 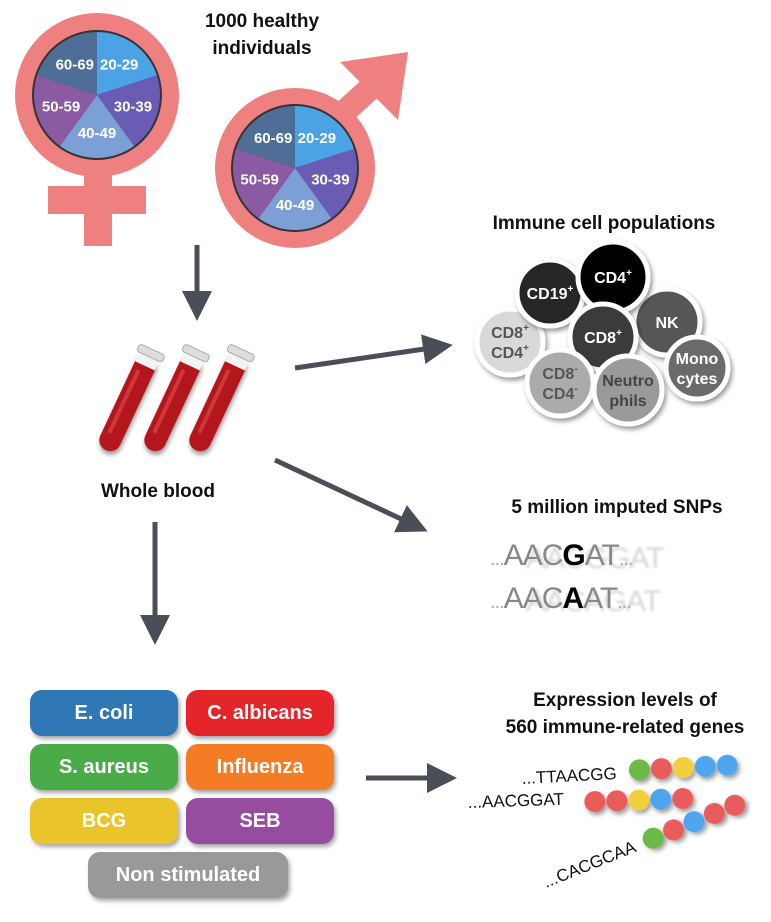 I want to click on arrow-blood-to-snps, so click(x=350, y=495).